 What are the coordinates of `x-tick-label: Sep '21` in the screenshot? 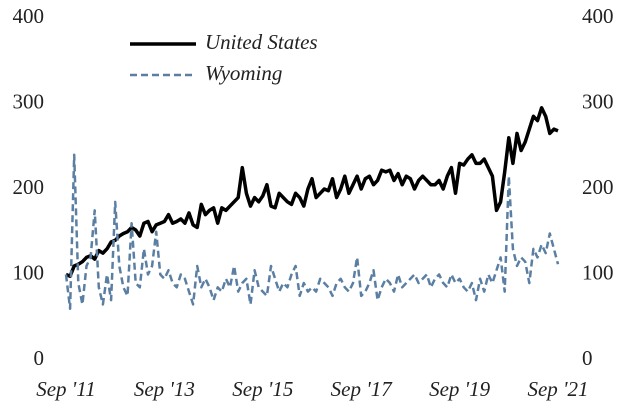 It's located at (557, 389).